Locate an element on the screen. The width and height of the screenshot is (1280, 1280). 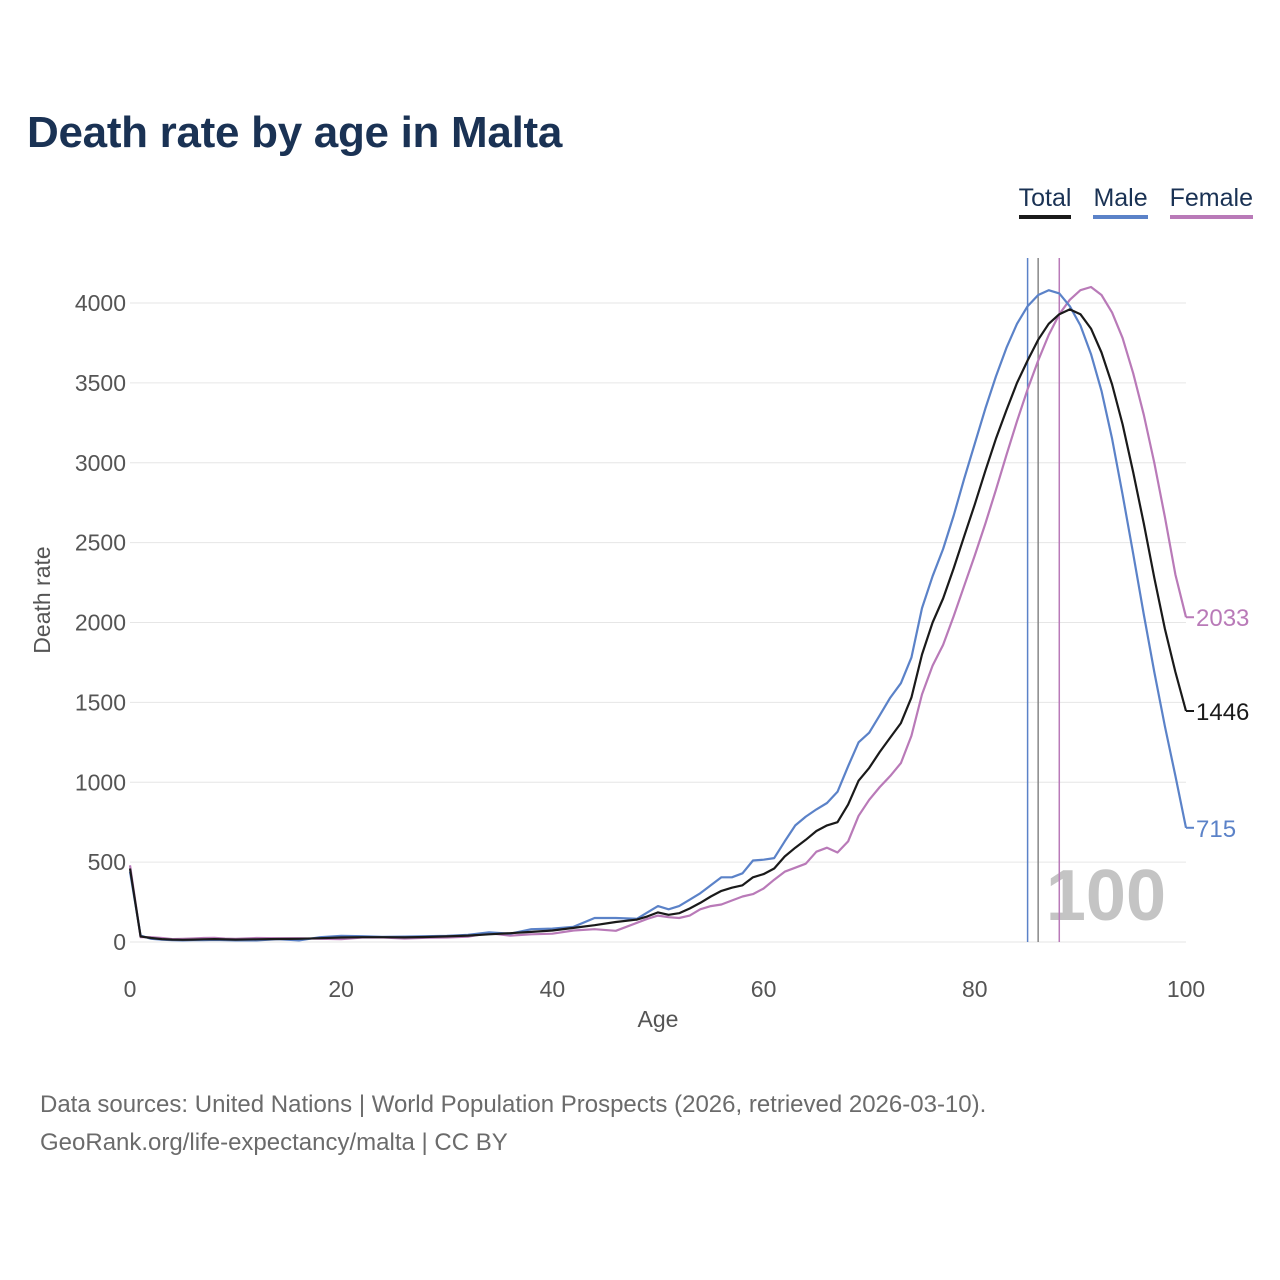
x-axis-label: Age is located at coordinates (658, 1019).